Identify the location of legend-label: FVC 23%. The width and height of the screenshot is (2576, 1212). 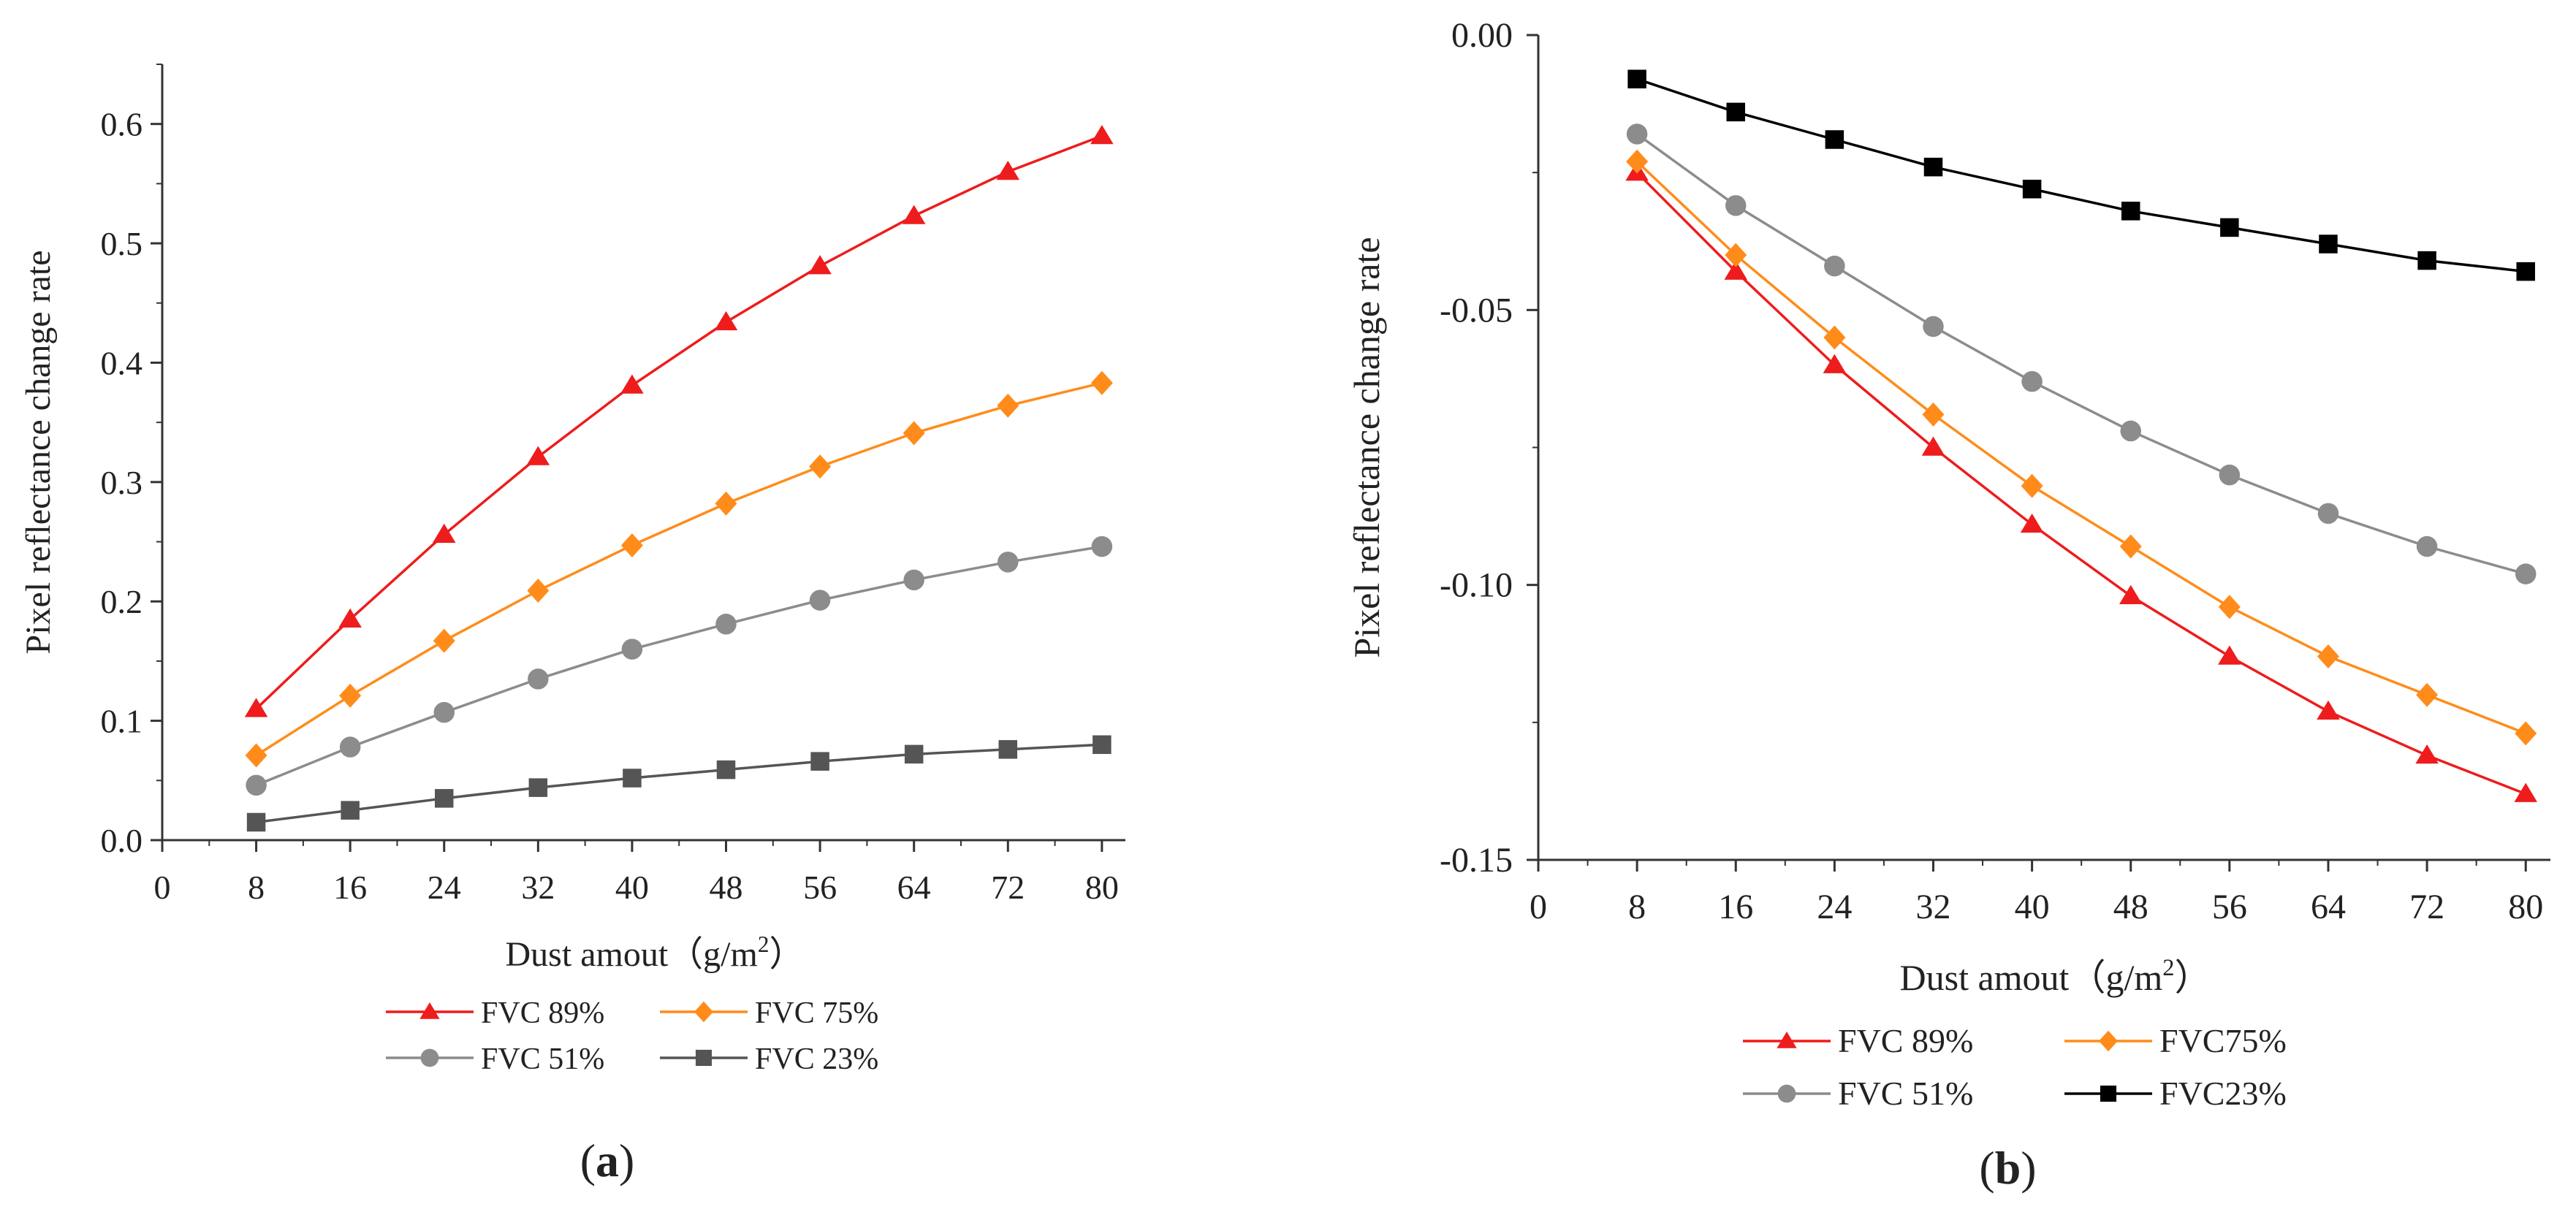
(816, 1059).